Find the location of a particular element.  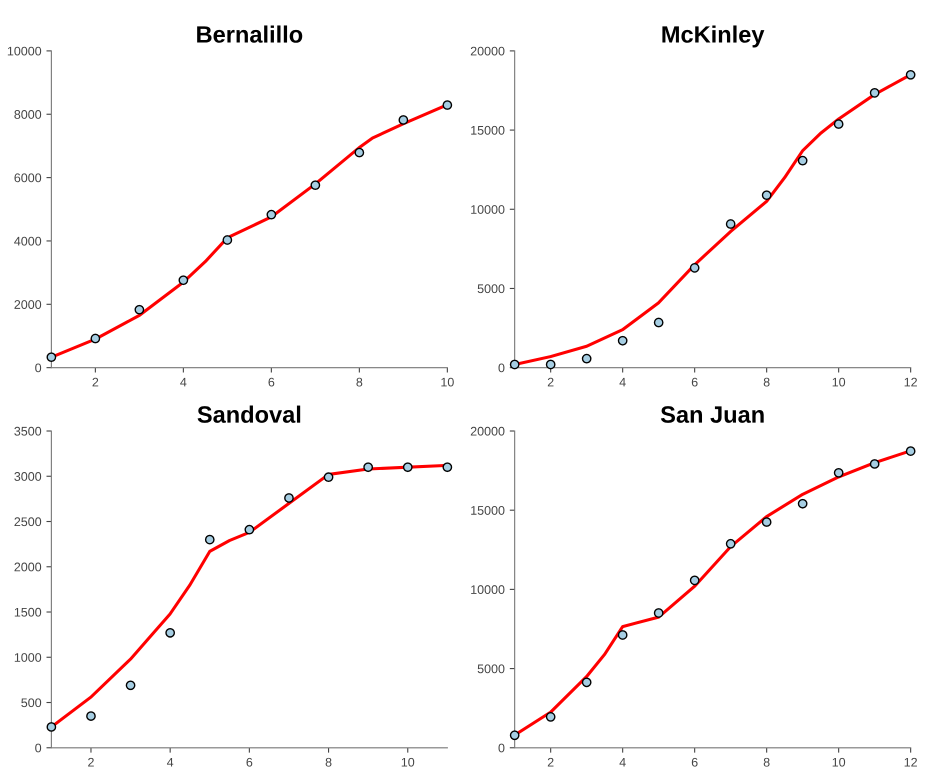

y-tick-label: 3000 is located at coordinates (28, 476).